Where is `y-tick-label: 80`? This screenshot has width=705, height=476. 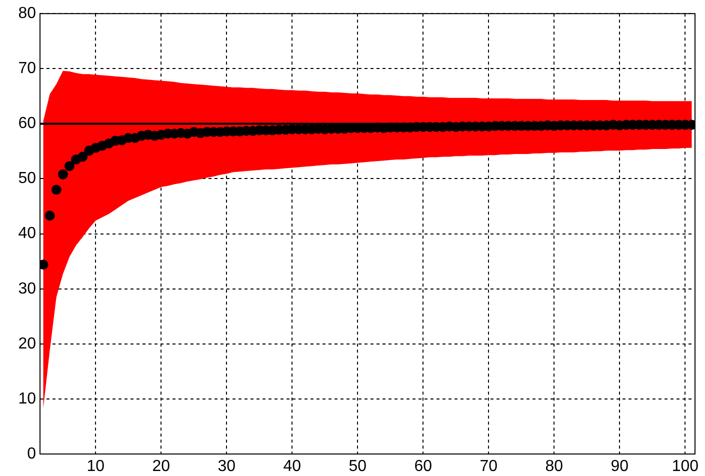 y-tick-label: 80 is located at coordinates (27, 13).